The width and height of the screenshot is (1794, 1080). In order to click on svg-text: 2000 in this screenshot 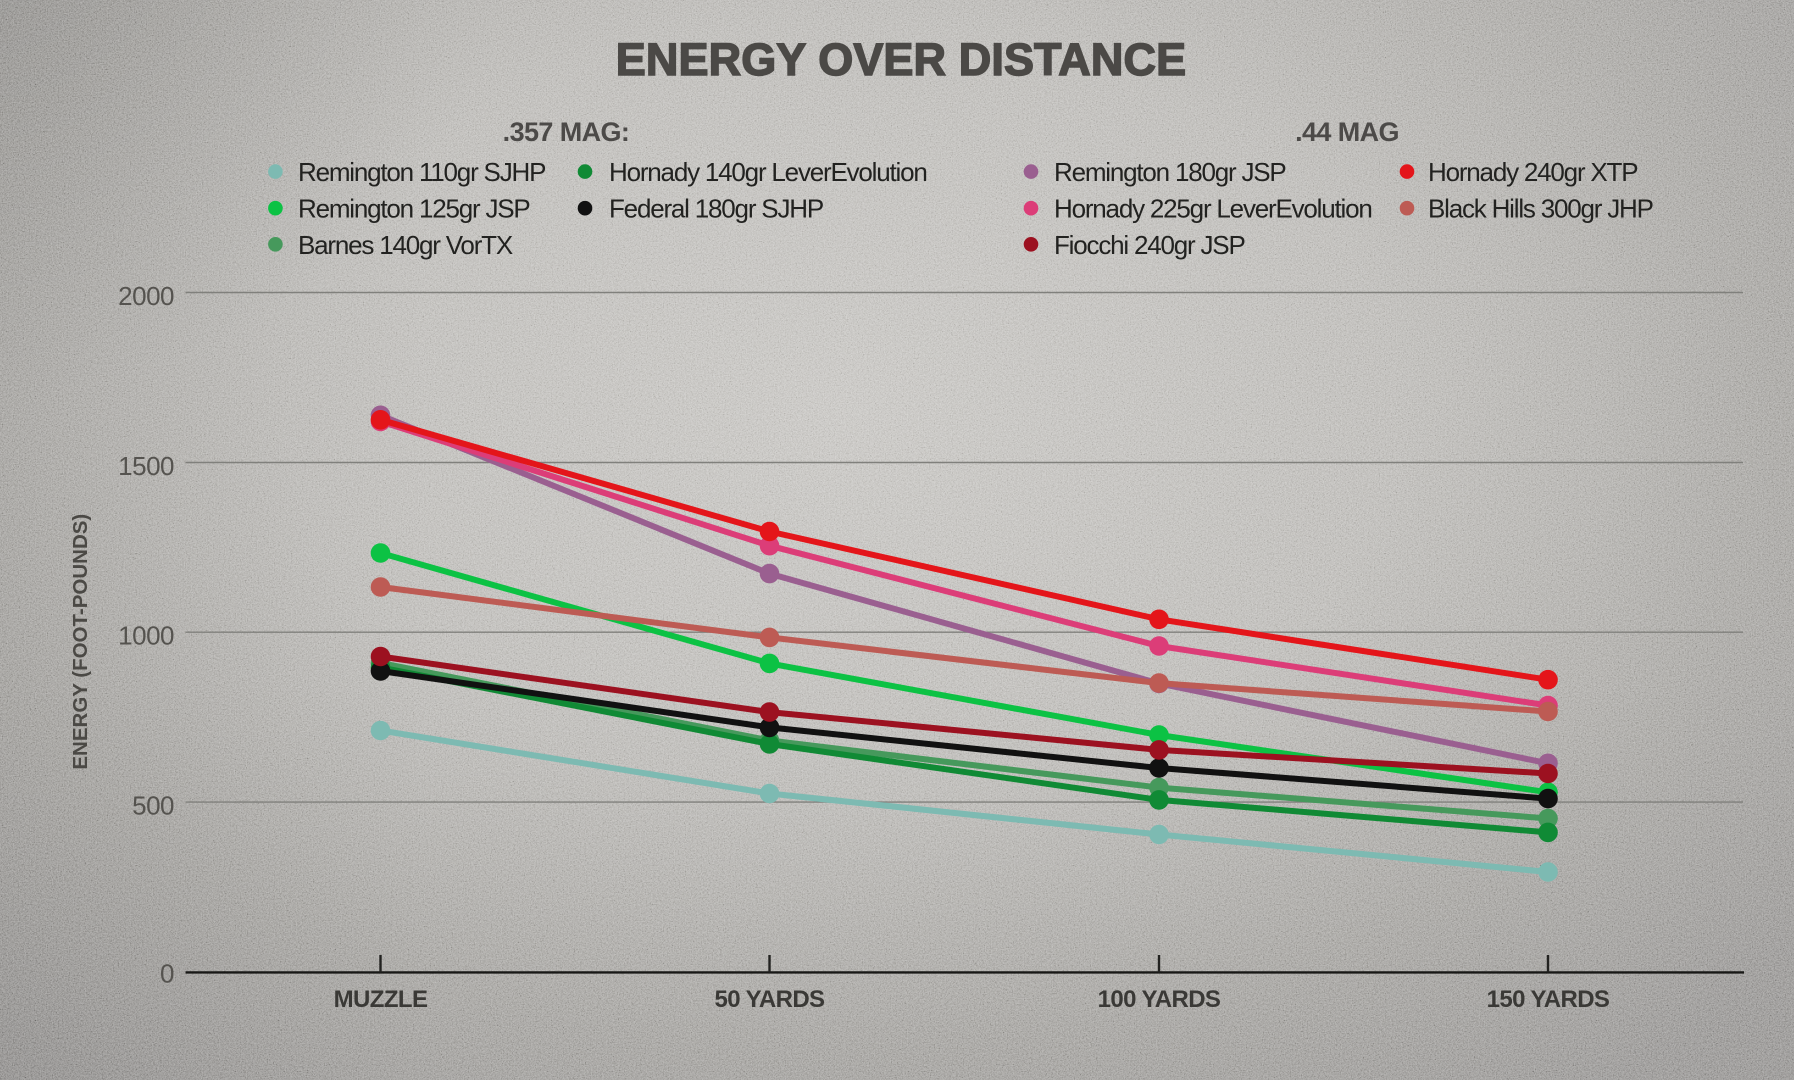, I will do `click(146, 296)`.